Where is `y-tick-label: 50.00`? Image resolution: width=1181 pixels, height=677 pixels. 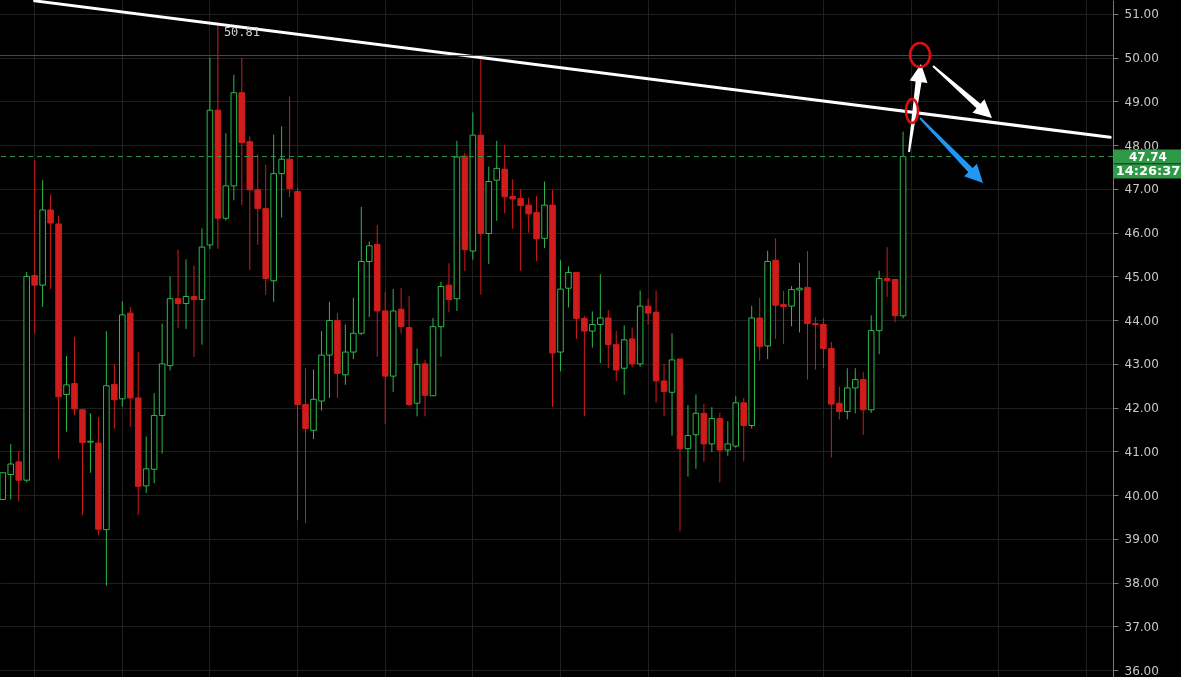
y-tick-label: 50.00 is located at coordinates (1141, 58).